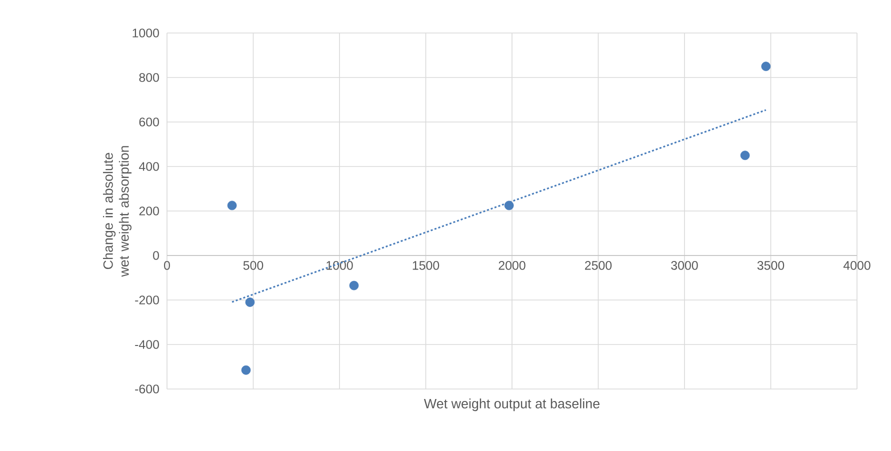  I want to click on y-tick-label: 600, so click(149, 122).